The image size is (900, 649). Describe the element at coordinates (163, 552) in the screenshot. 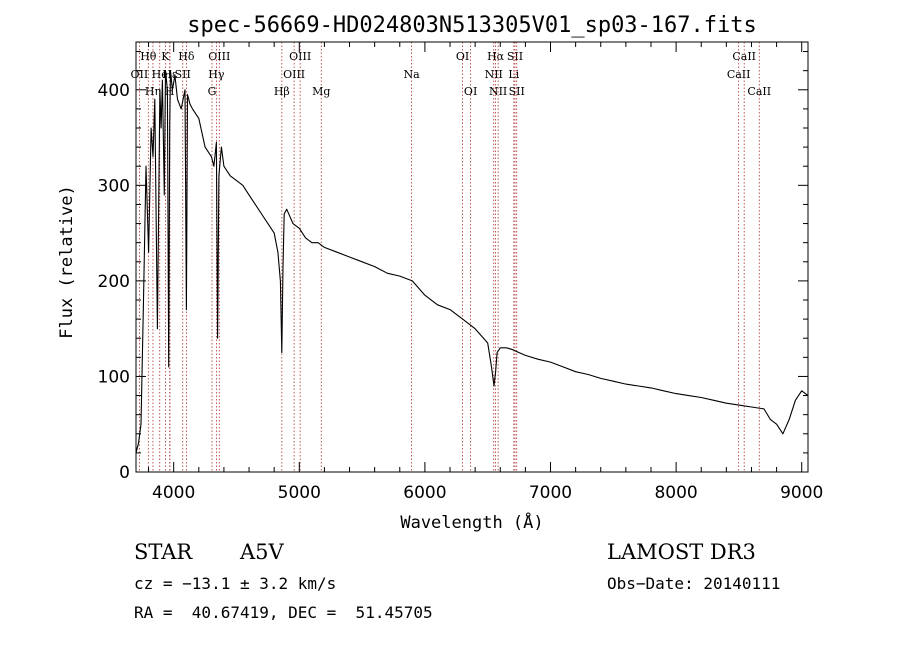

I see `object-type: STAR` at that location.